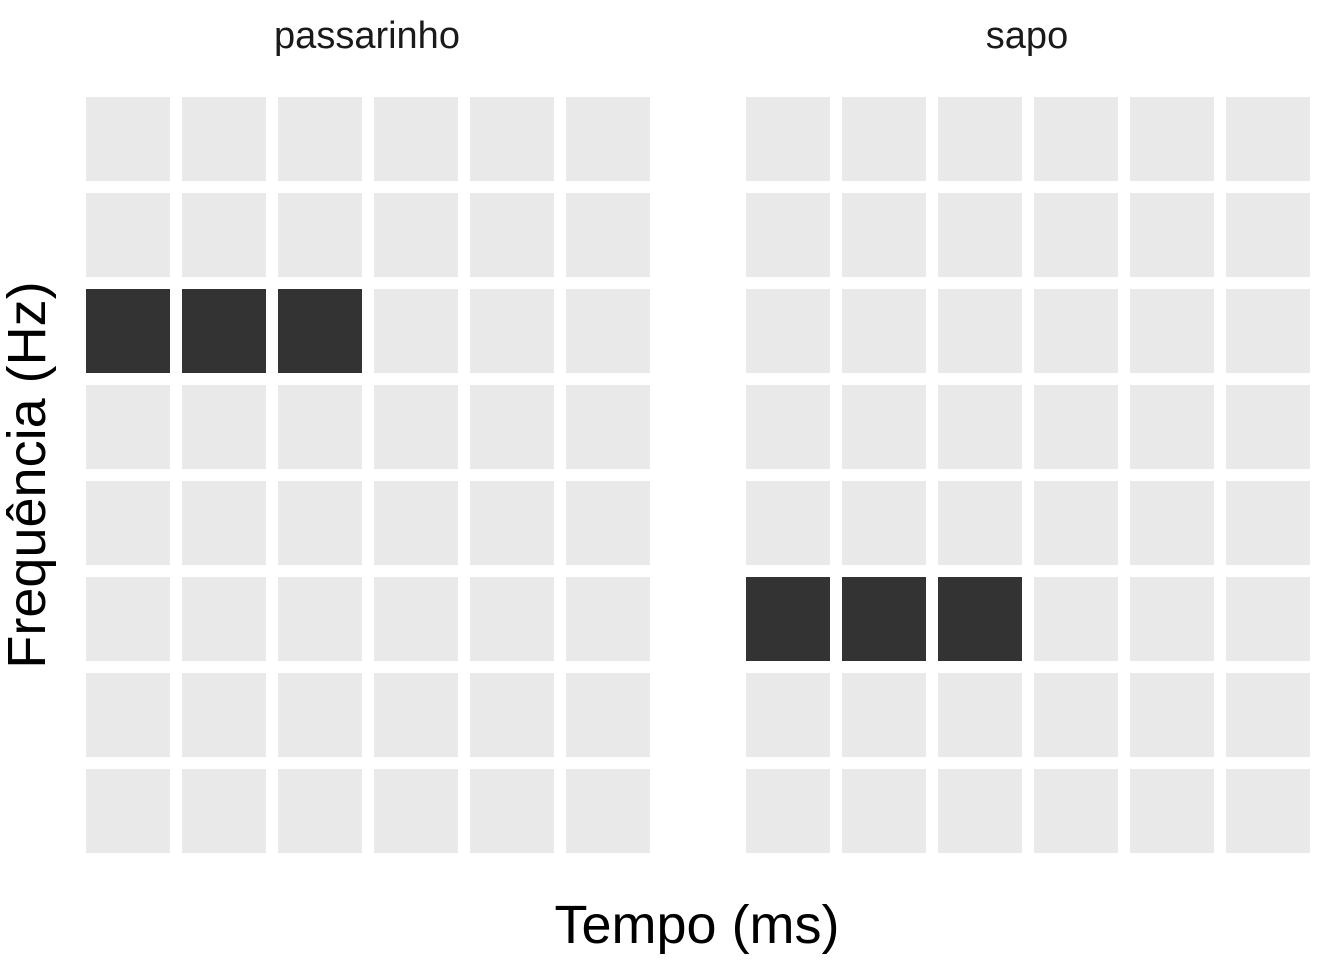  What do you see at coordinates (696, 925) in the screenshot?
I see `x-axis-label: Tempo (ms)` at bounding box center [696, 925].